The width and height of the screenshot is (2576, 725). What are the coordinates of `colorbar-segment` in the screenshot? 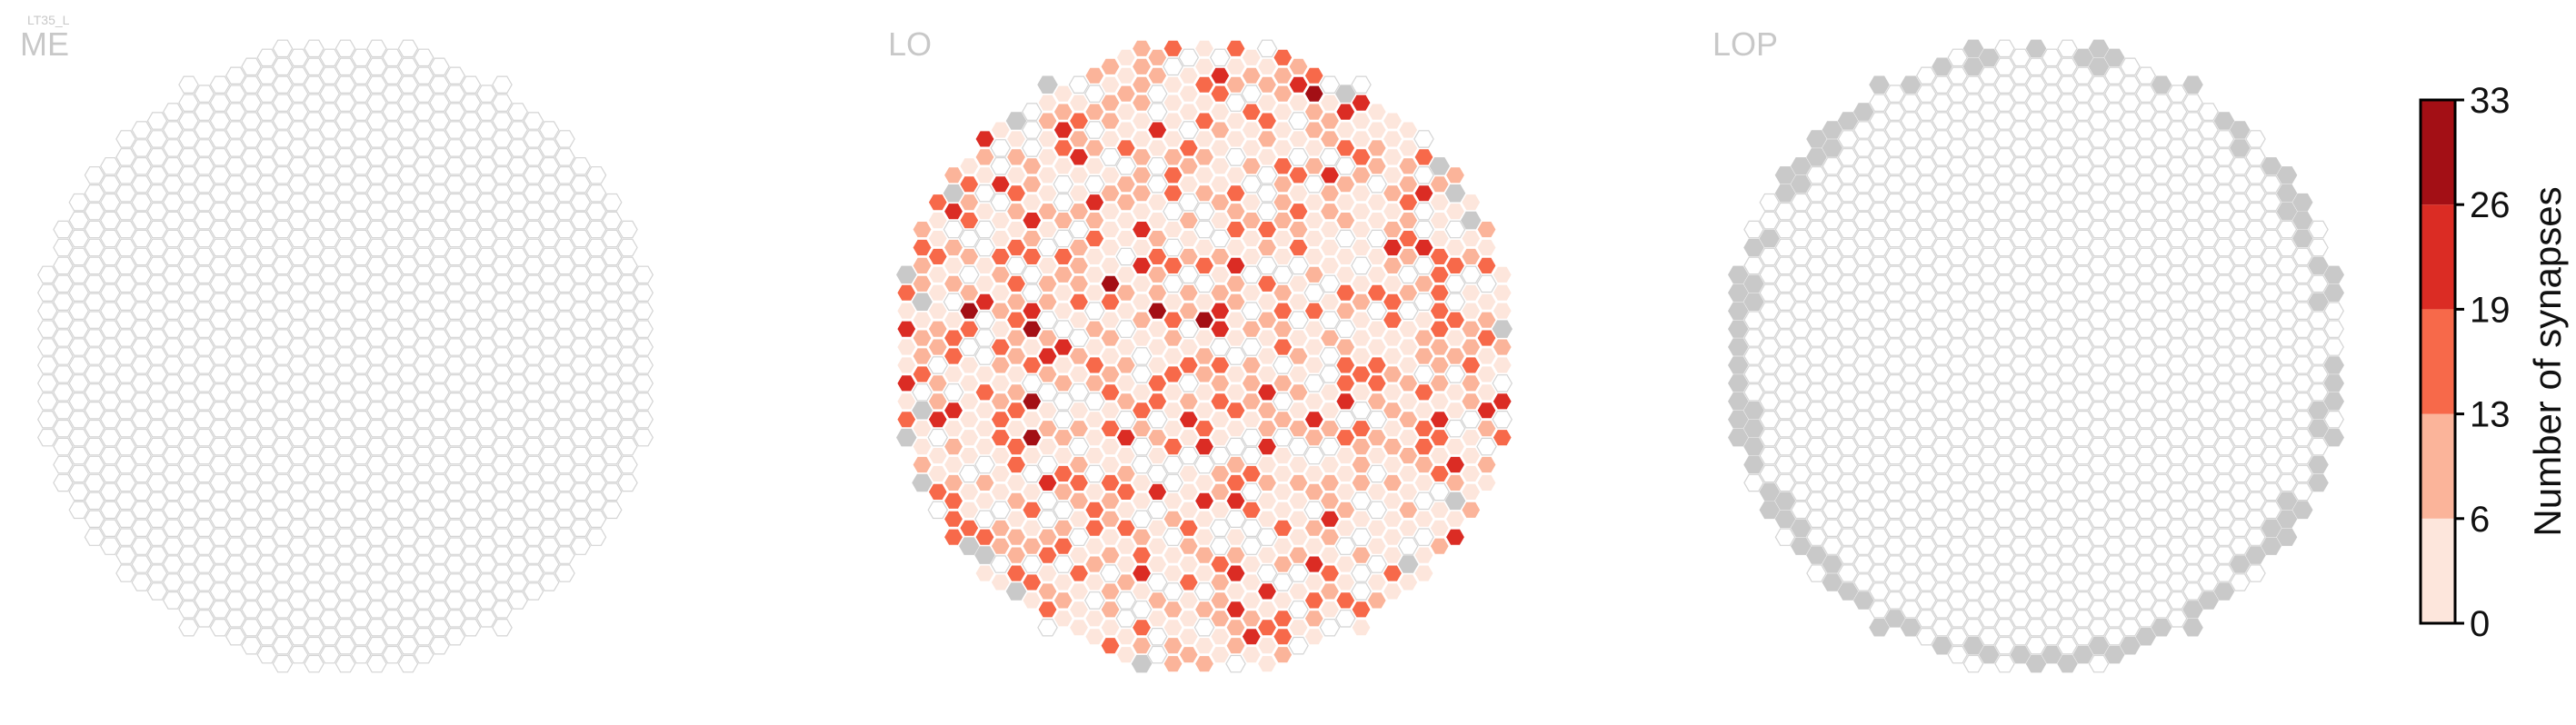 It's located at (2438, 466).